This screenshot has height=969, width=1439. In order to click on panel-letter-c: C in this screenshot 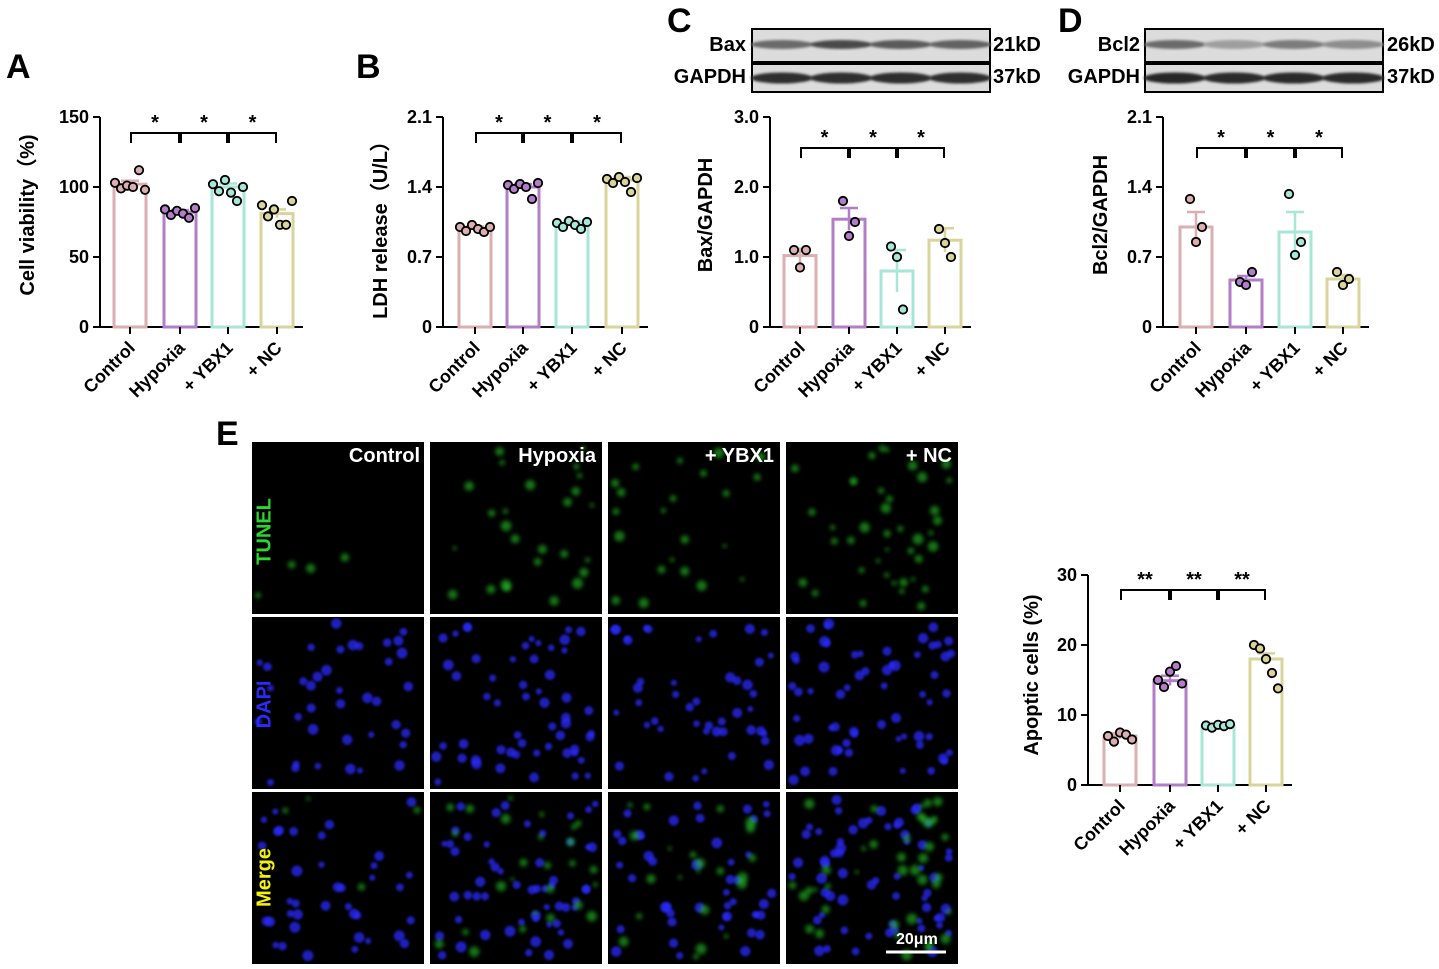, I will do `click(679, 21)`.